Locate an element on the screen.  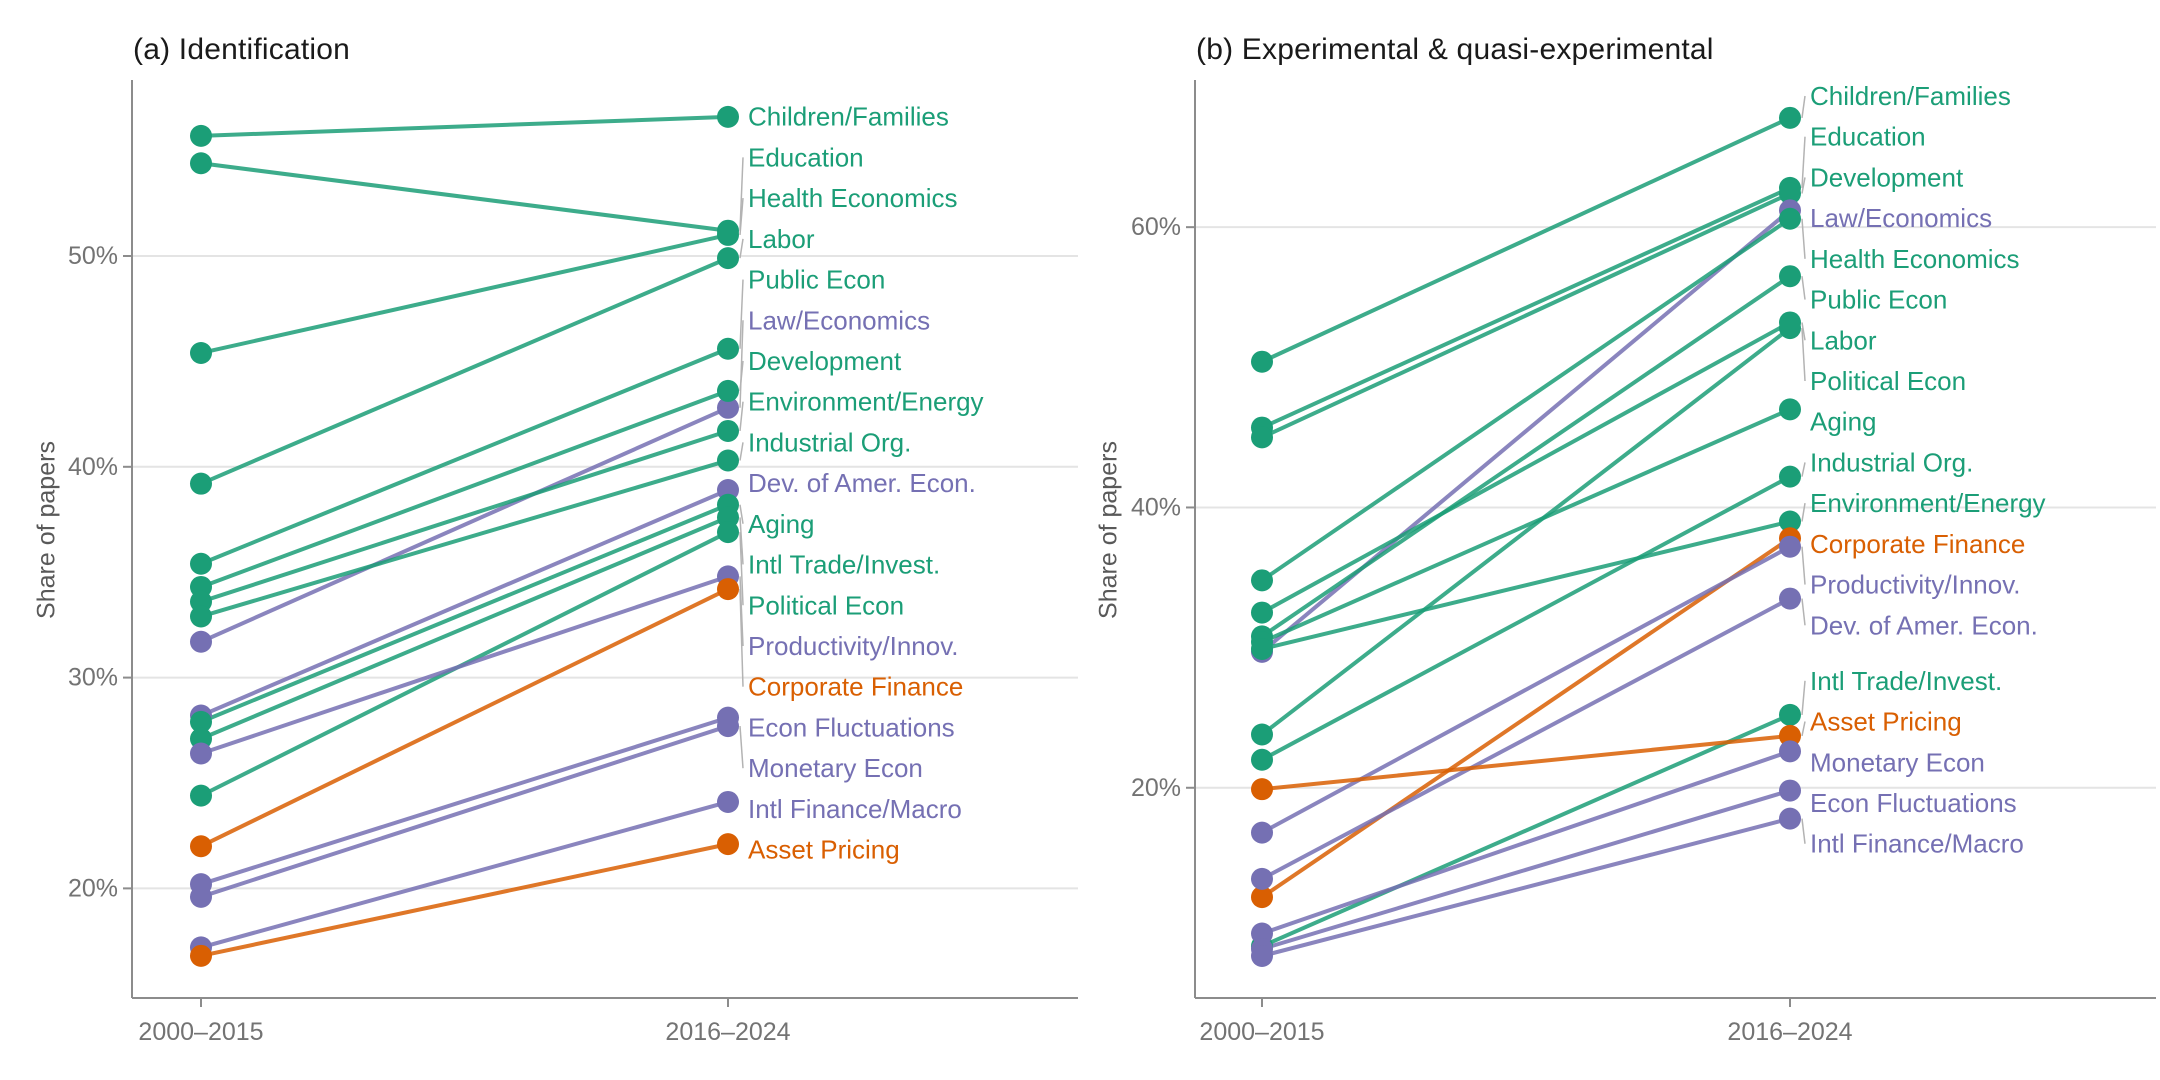
series-label: Asset Pricing is located at coordinates (1886, 721).